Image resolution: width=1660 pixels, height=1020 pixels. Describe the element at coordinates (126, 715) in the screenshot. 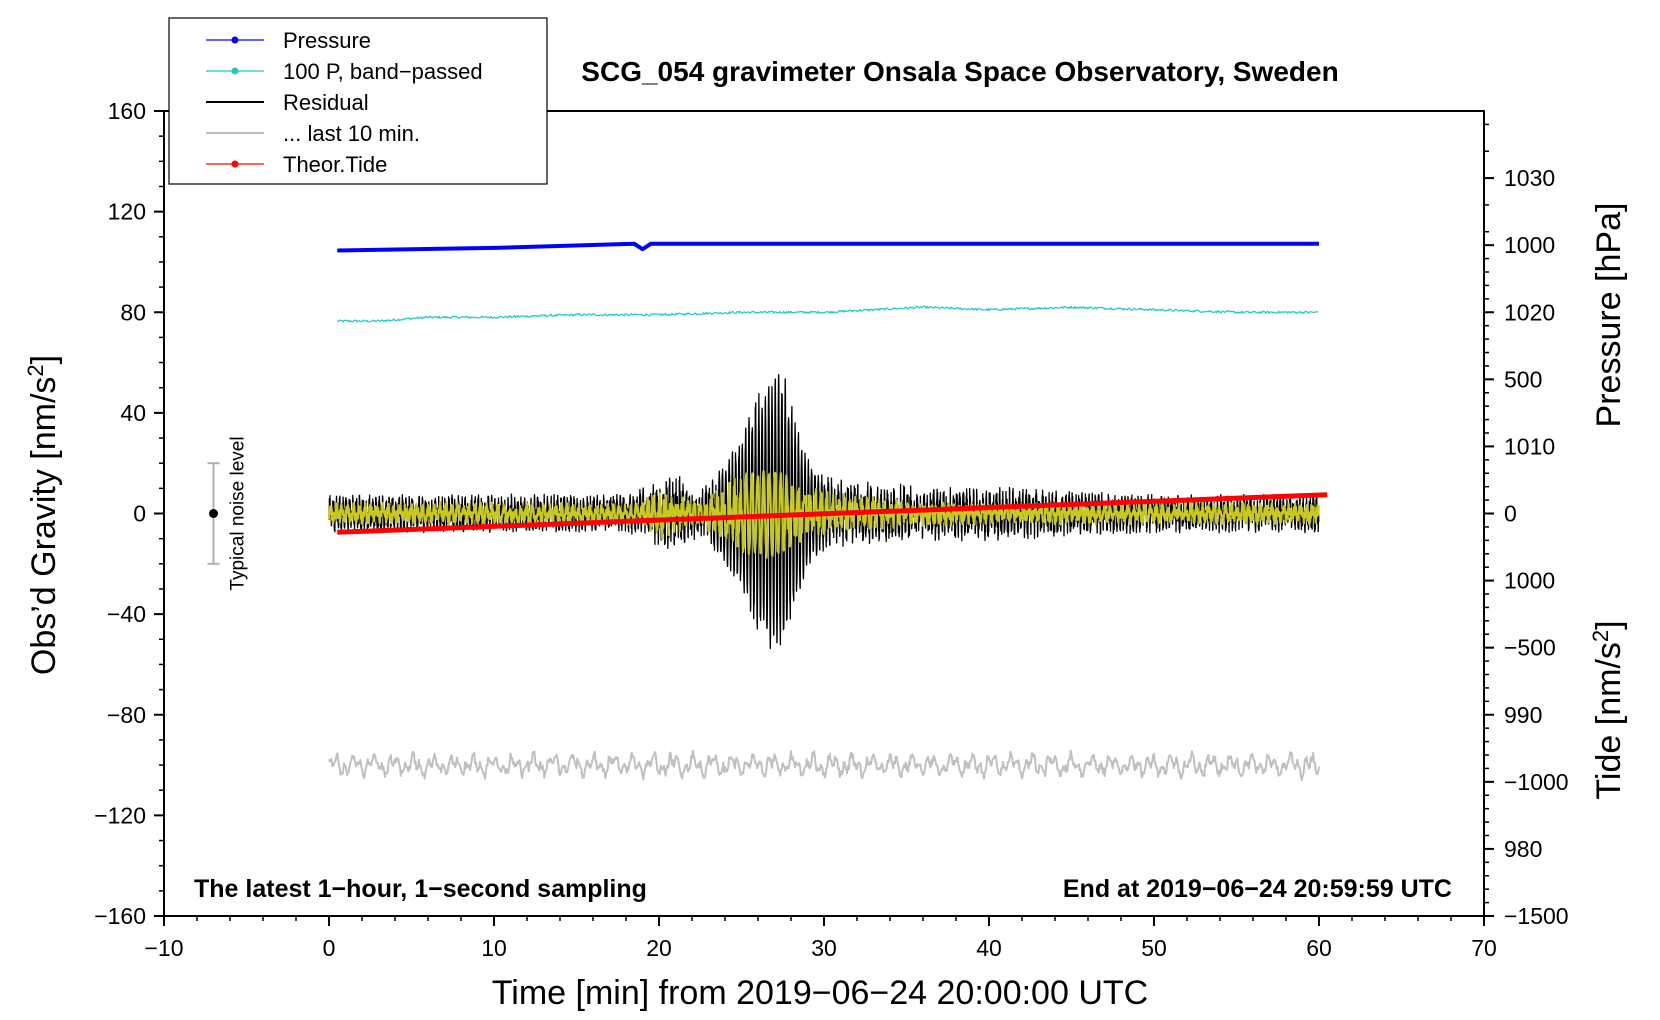

I see `y-tick-label: −80` at that location.